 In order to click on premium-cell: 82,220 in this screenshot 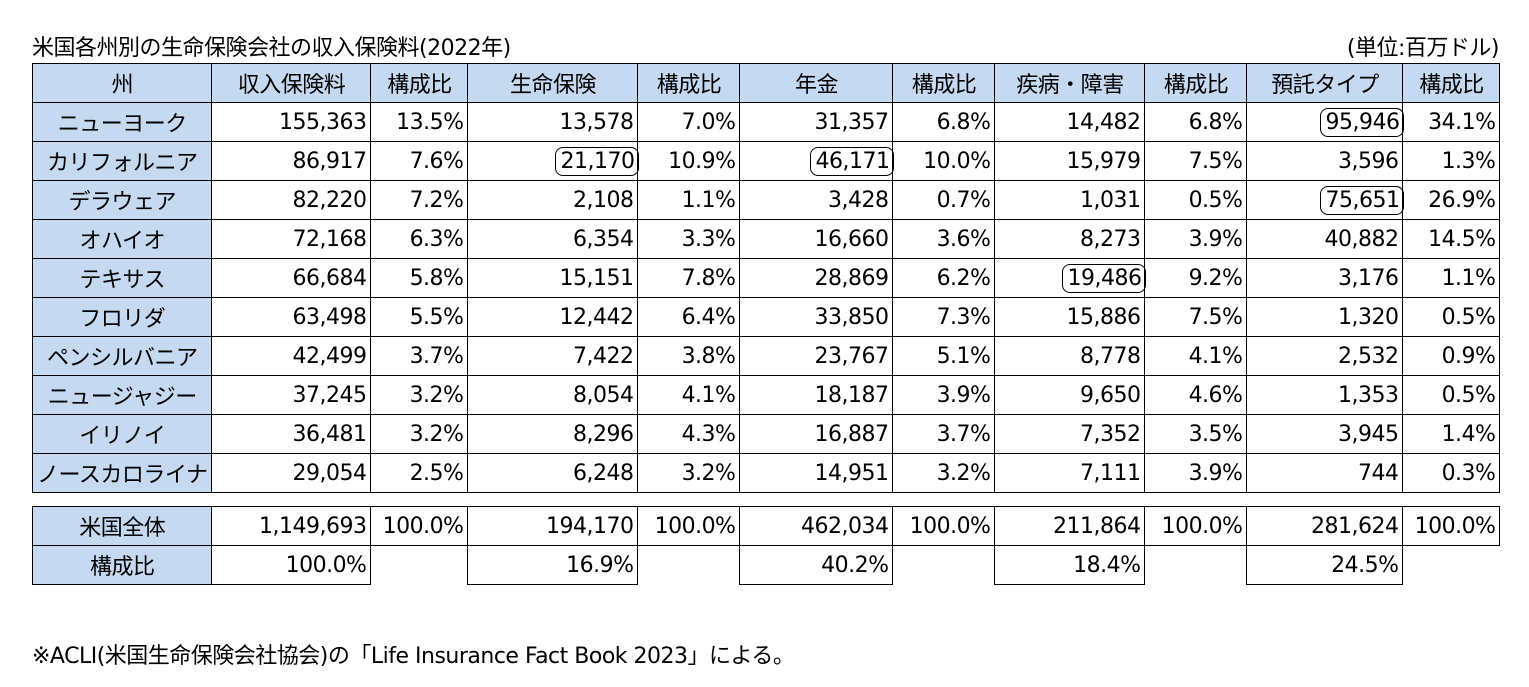, I will do `click(291, 200)`.